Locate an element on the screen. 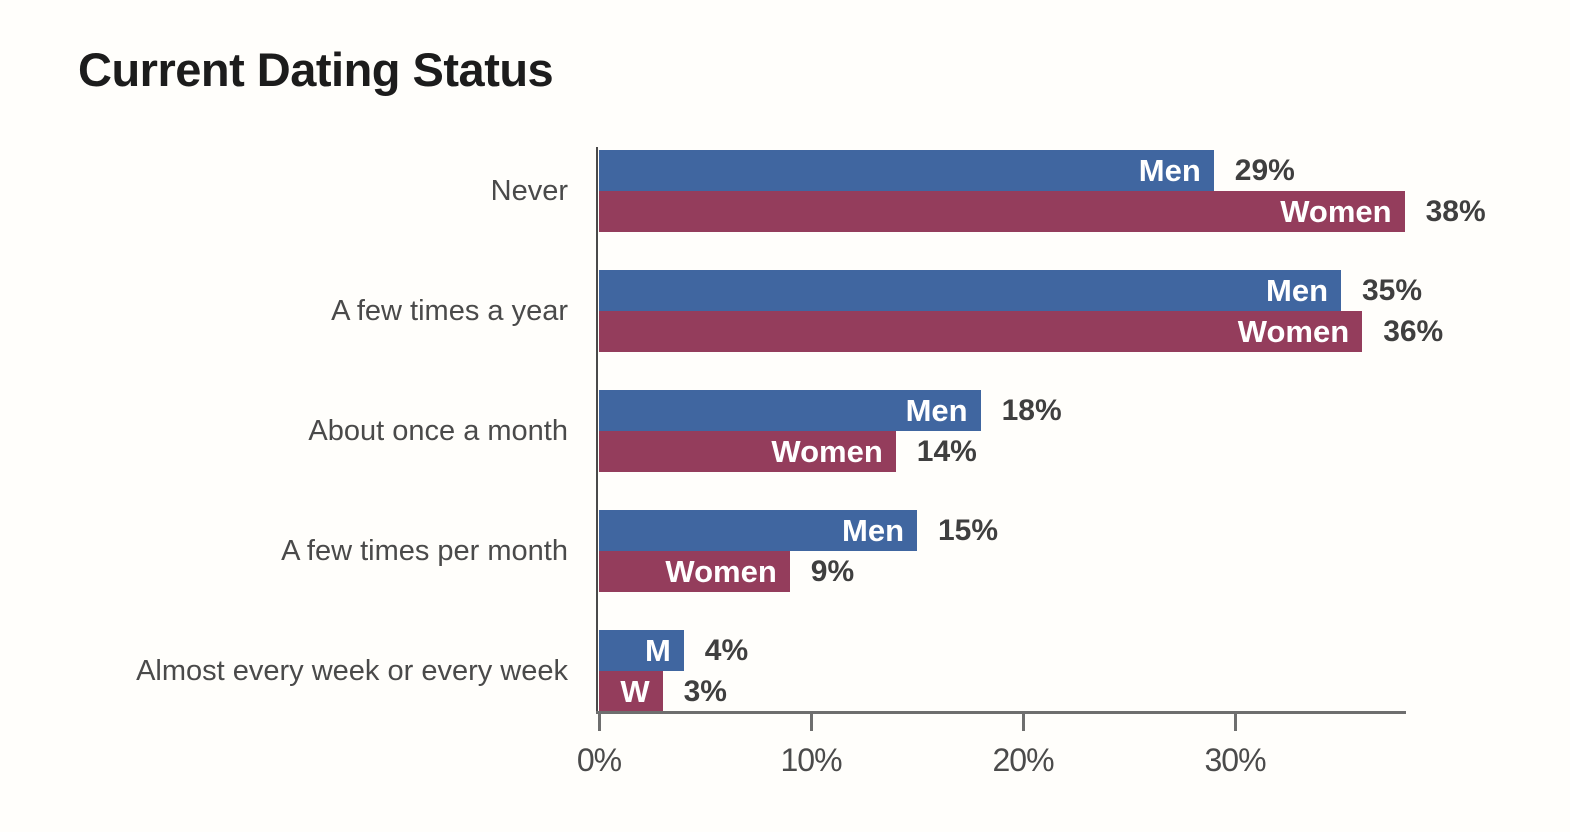  bar-group: A few times a year Men 35% Women 36% is located at coordinates (887, 311).